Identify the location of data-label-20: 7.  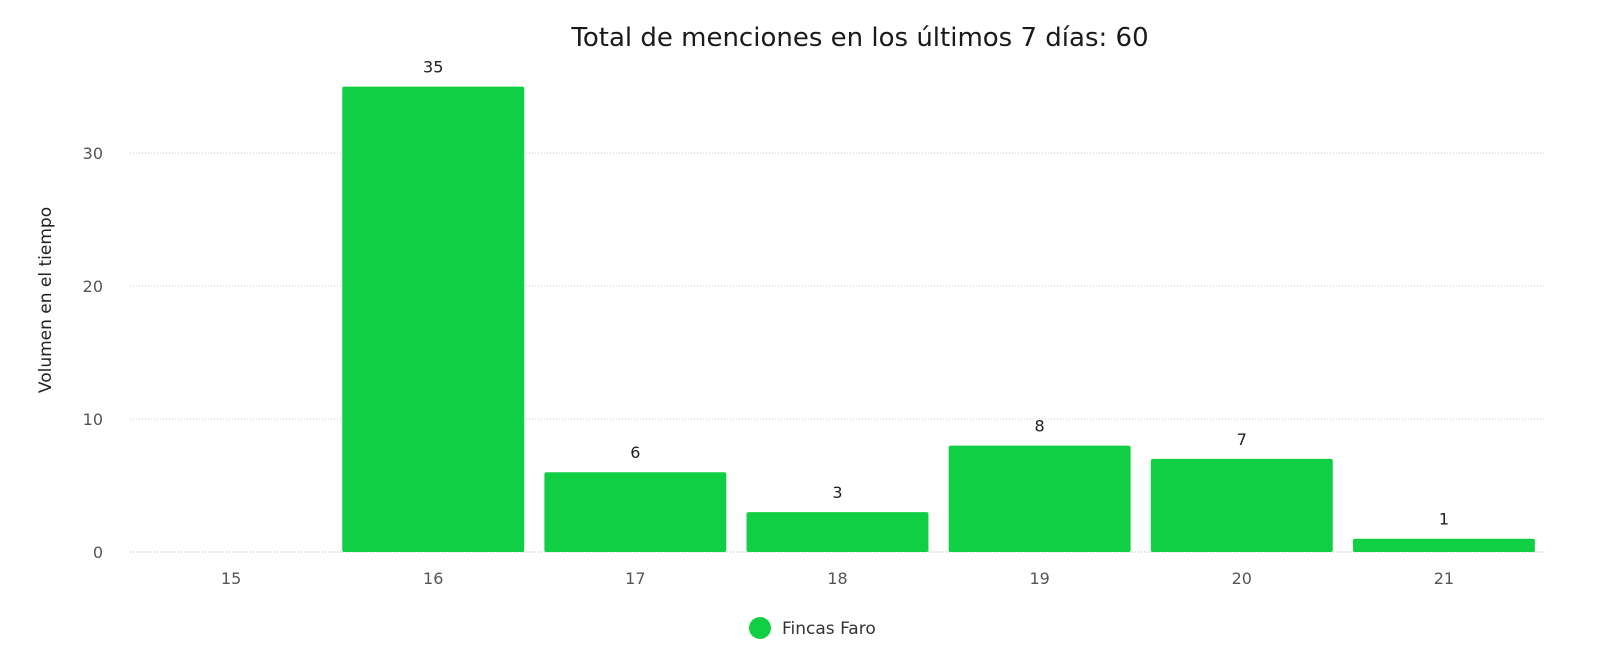
(1242, 439).